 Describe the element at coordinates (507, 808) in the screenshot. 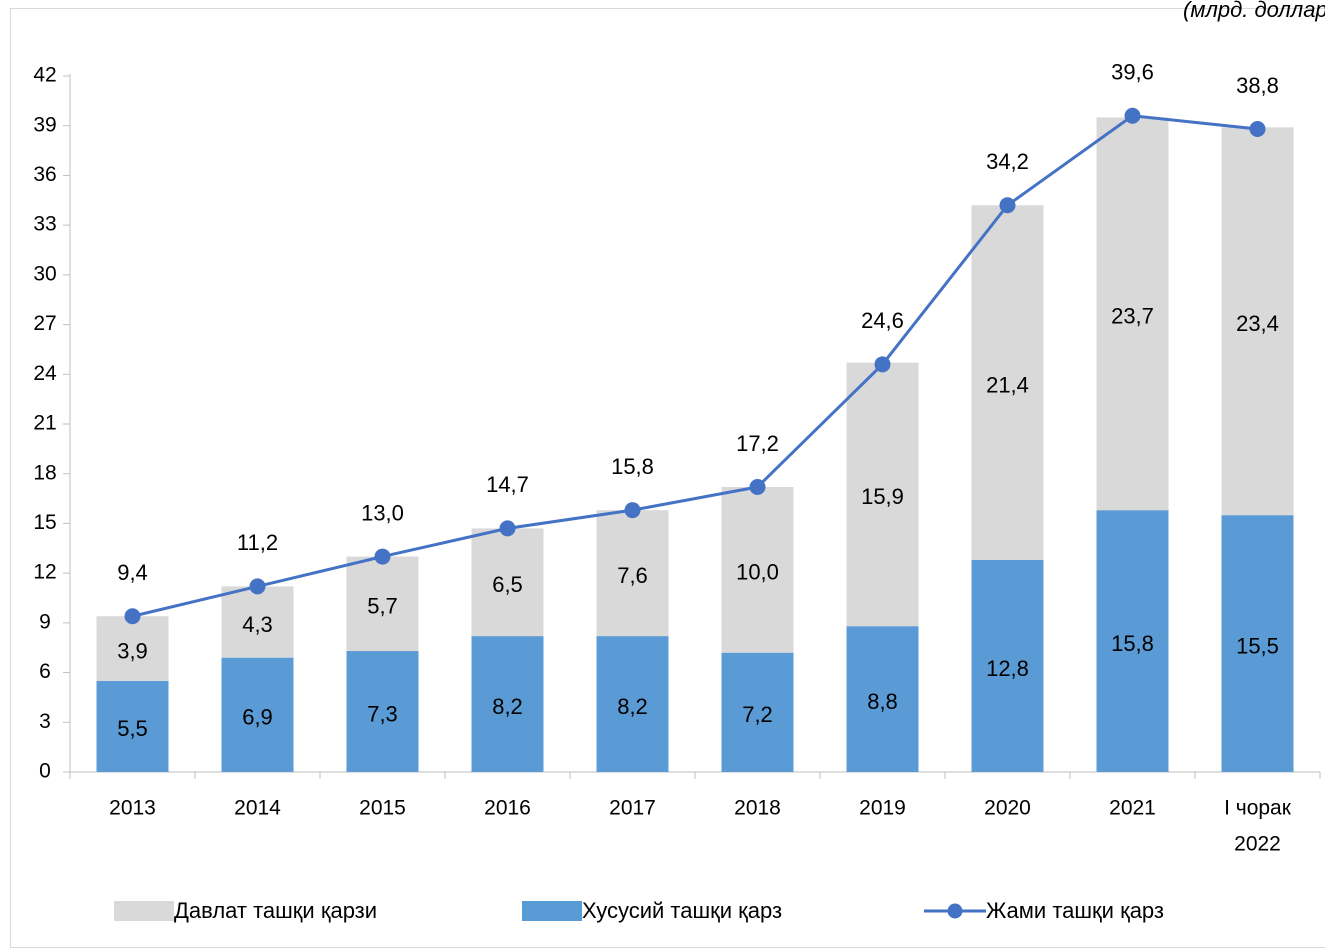

I see `x-tick-label: 2016` at that location.